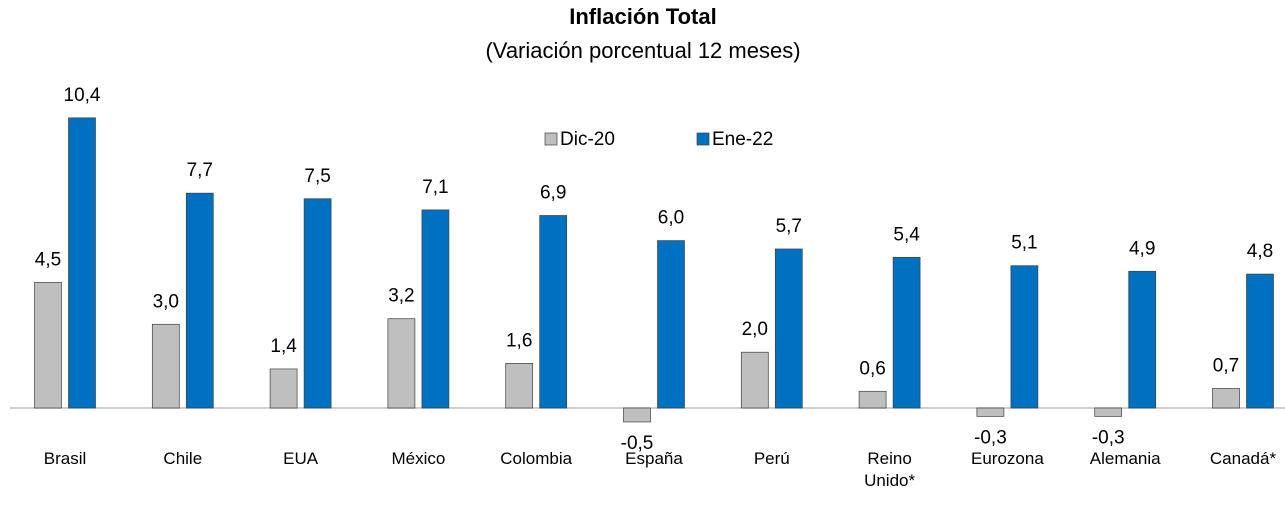 Image resolution: width=1285 pixels, height=521 pixels. What do you see at coordinates (890, 469) in the screenshot?
I see `x-tick-label: Reino Unido*` at bounding box center [890, 469].